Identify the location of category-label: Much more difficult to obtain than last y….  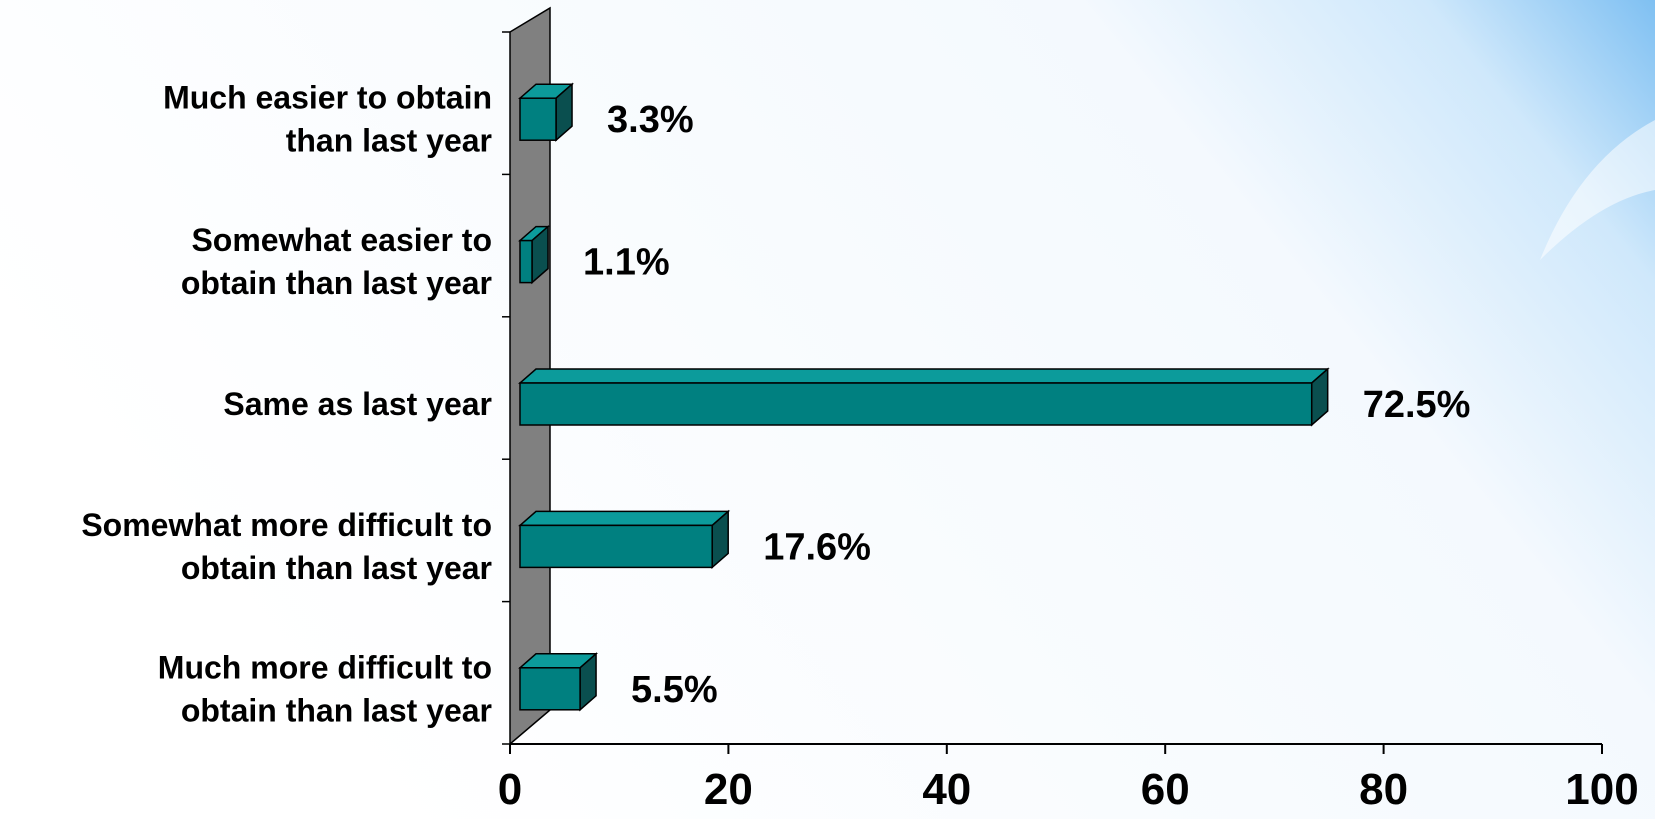
(325, 688).